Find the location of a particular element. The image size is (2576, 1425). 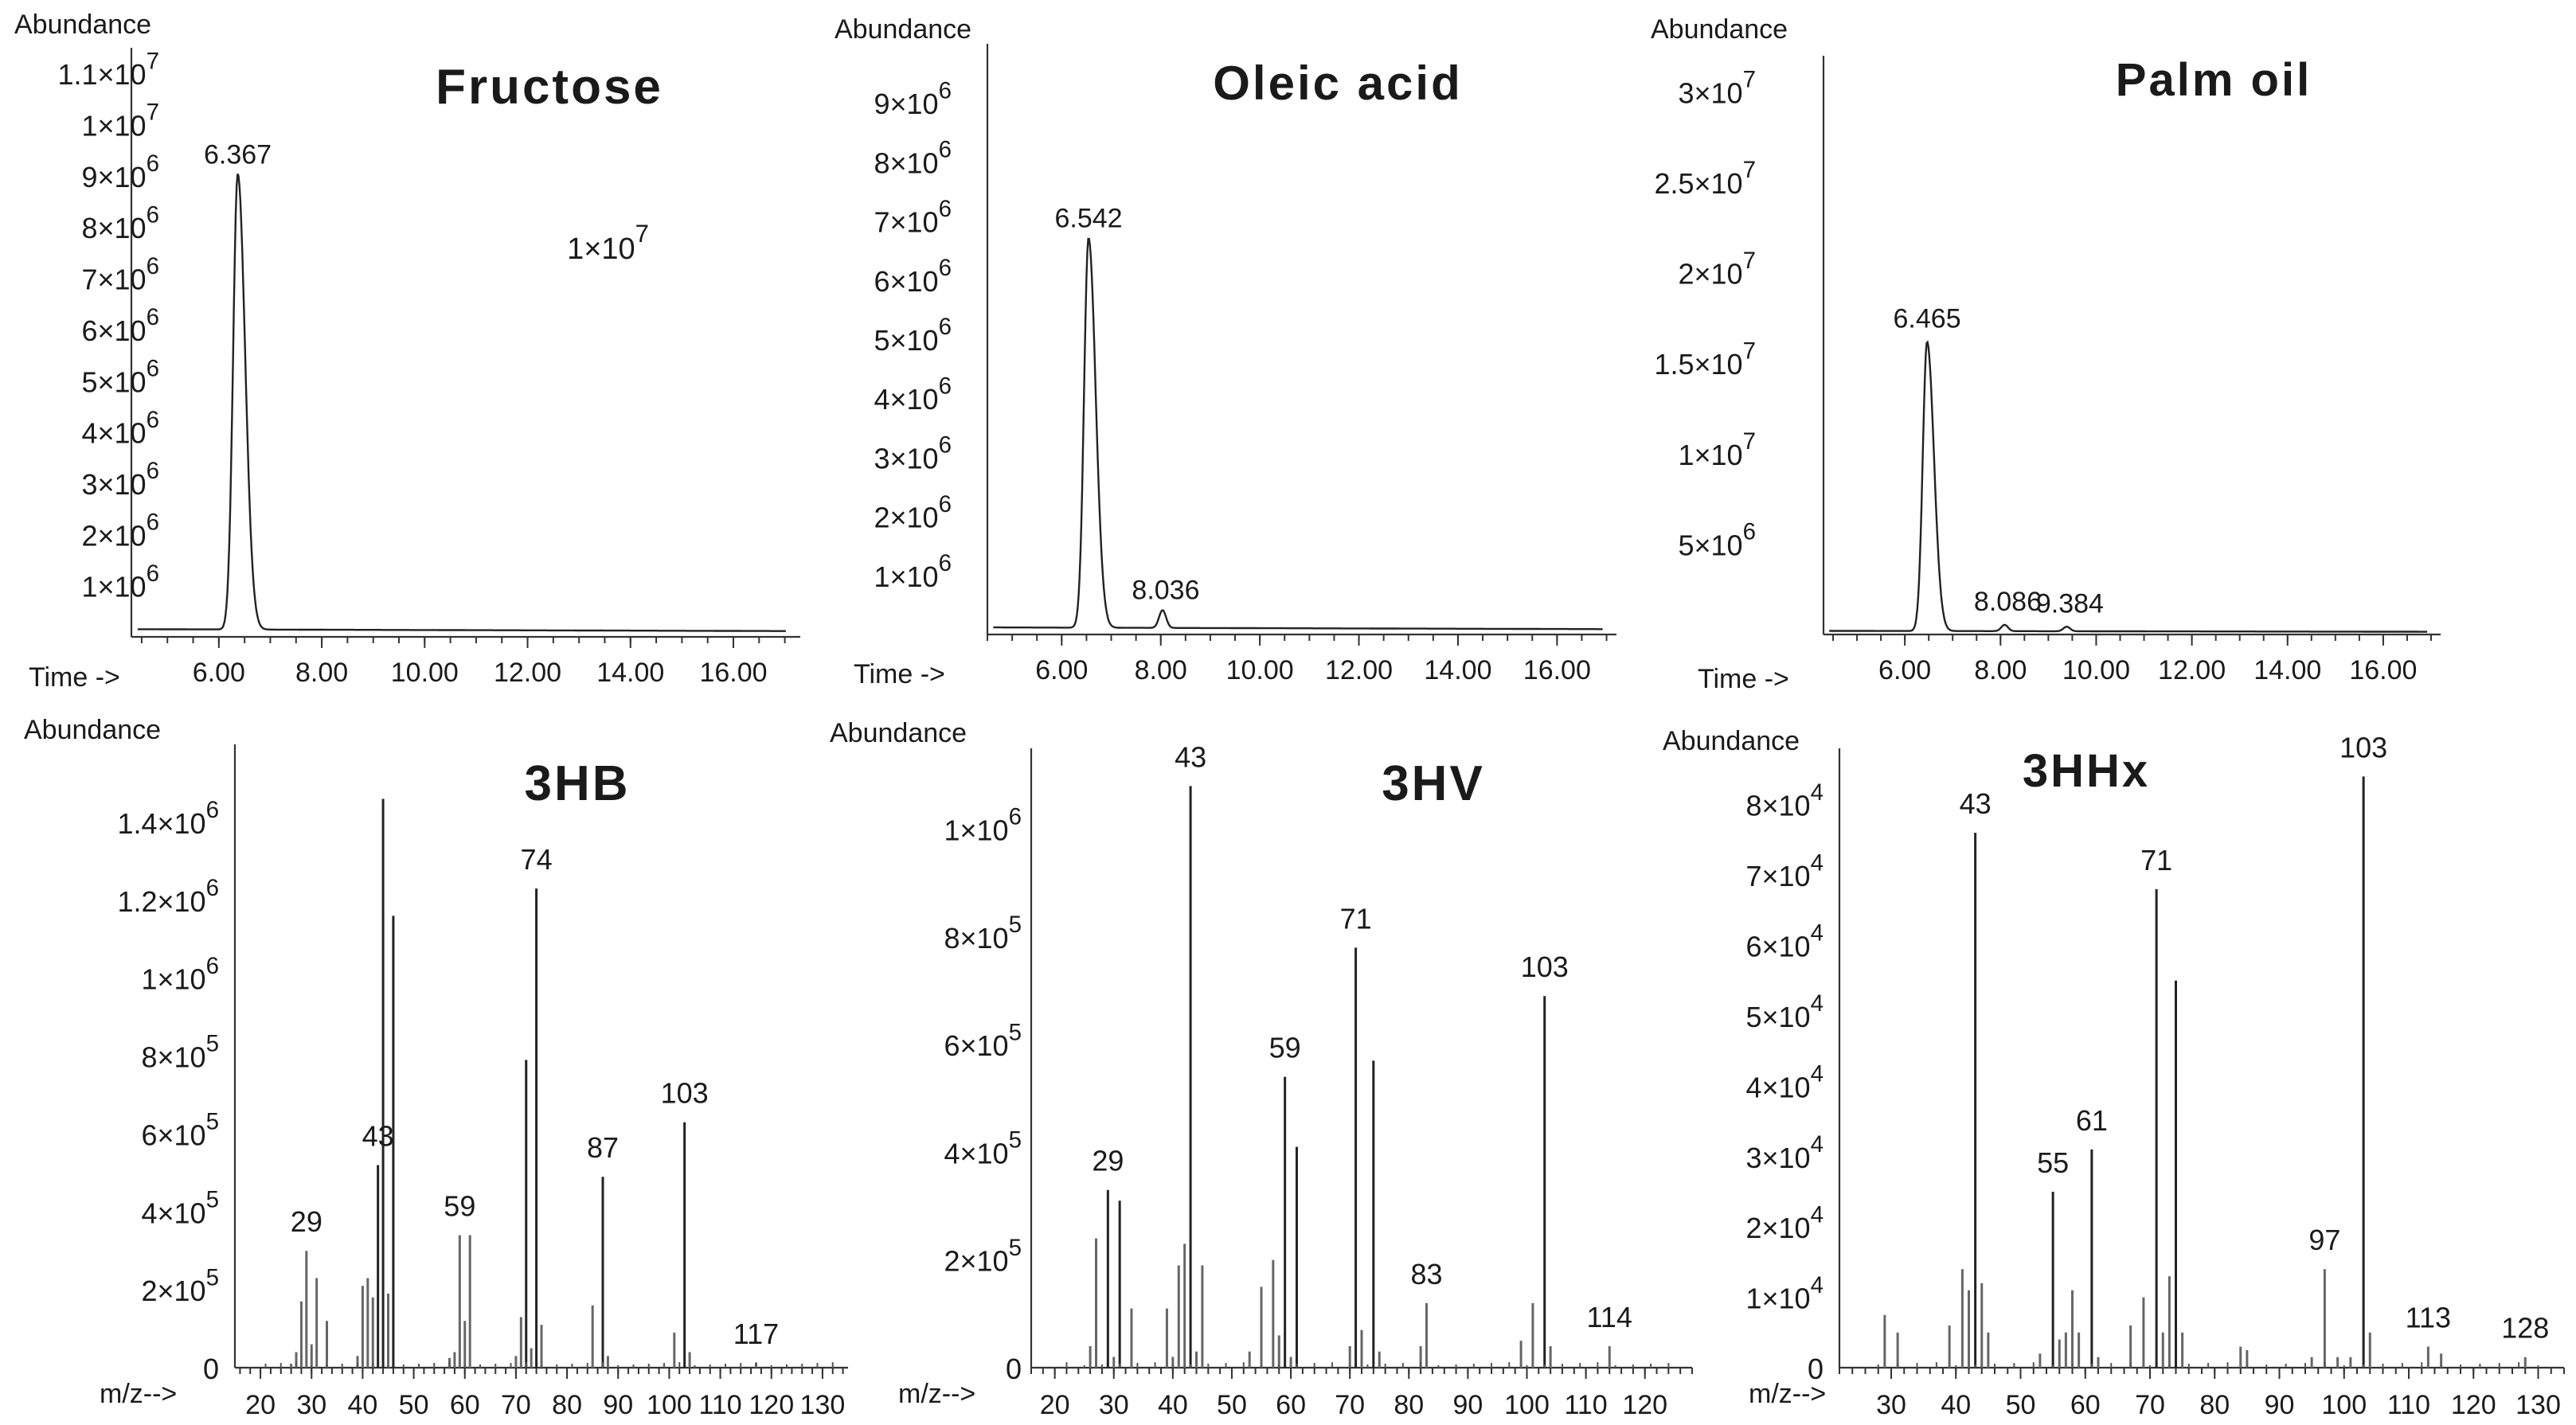

y-tick-label: 1×10⁴ is located at coordinates (1784, 1293).